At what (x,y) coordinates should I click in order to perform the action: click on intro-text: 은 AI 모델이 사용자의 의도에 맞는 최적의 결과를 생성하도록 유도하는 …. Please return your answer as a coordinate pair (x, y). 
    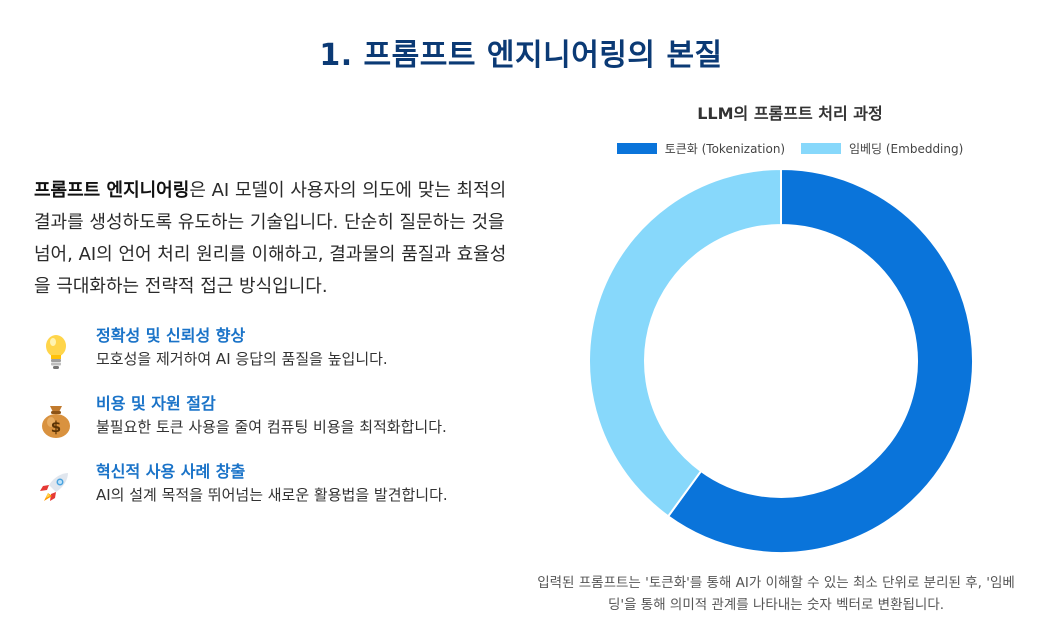
    Looking at the image, I should click on (270, 238).